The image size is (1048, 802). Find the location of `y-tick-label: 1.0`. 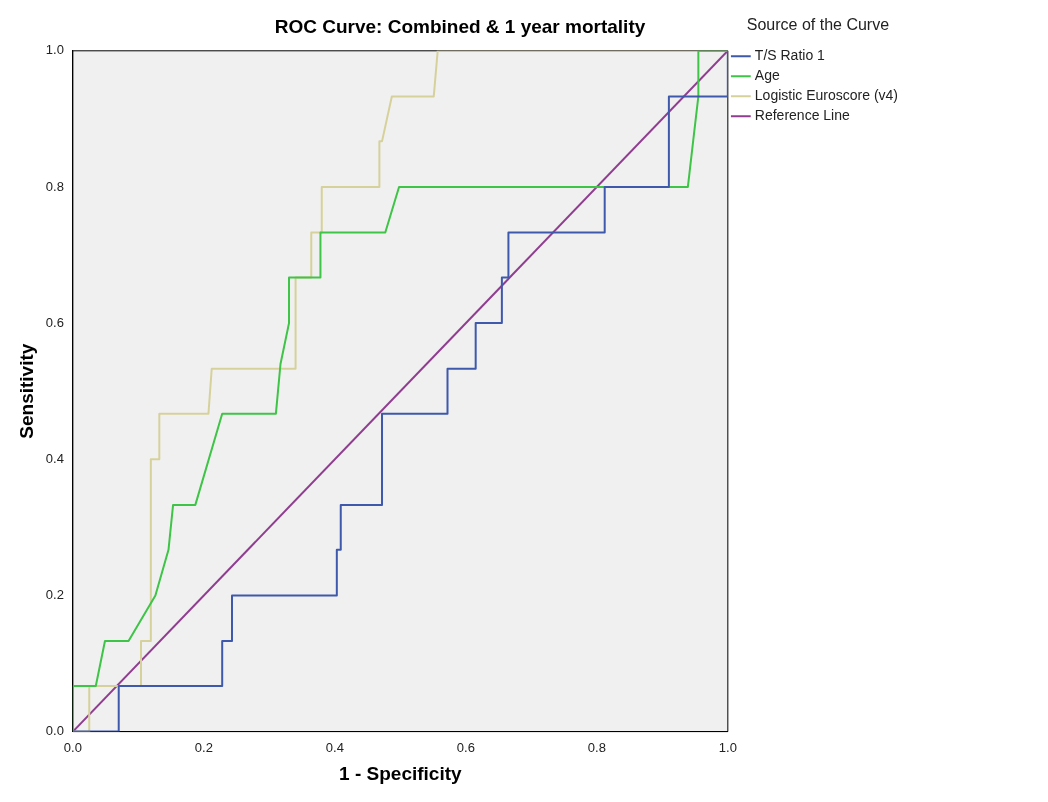

y-tick-label: 1.0 is located at coordinates (54, 50).